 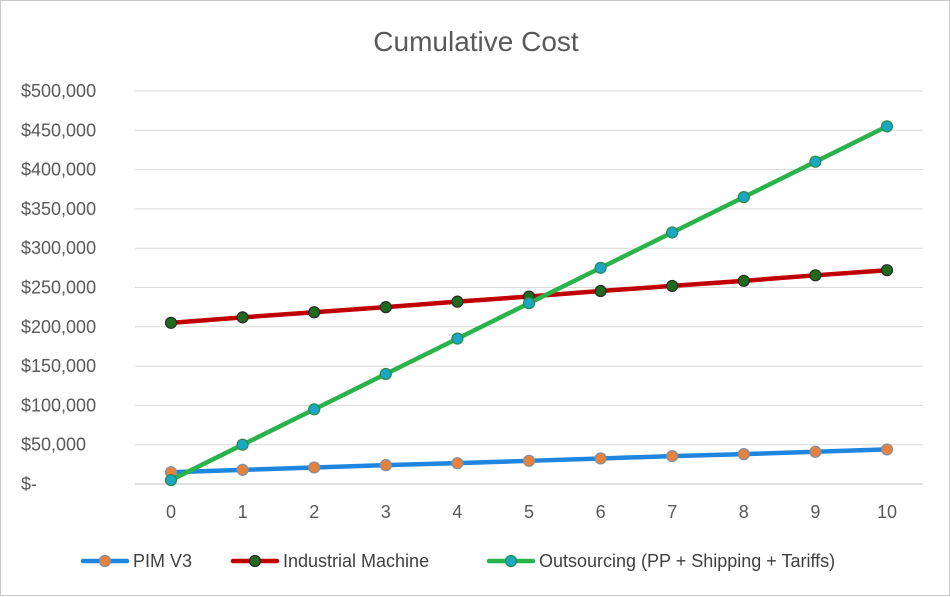 What do you see at coordinates (58, 366) in the screenshot?
I see `y-tick-label: $150,000` at bounding box center [58, 366].